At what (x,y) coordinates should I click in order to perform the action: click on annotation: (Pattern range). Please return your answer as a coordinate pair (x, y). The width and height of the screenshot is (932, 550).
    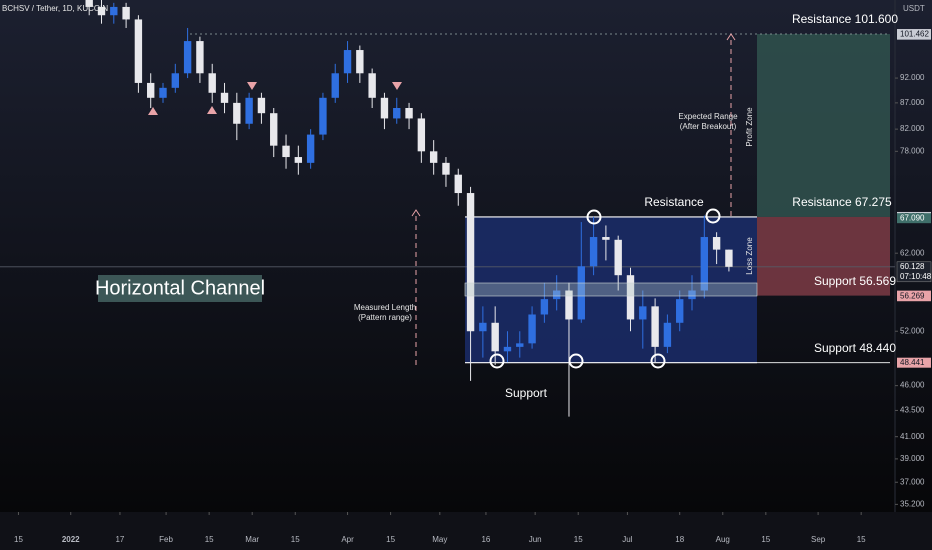
    Looking at the image, I should click on (385, 317).